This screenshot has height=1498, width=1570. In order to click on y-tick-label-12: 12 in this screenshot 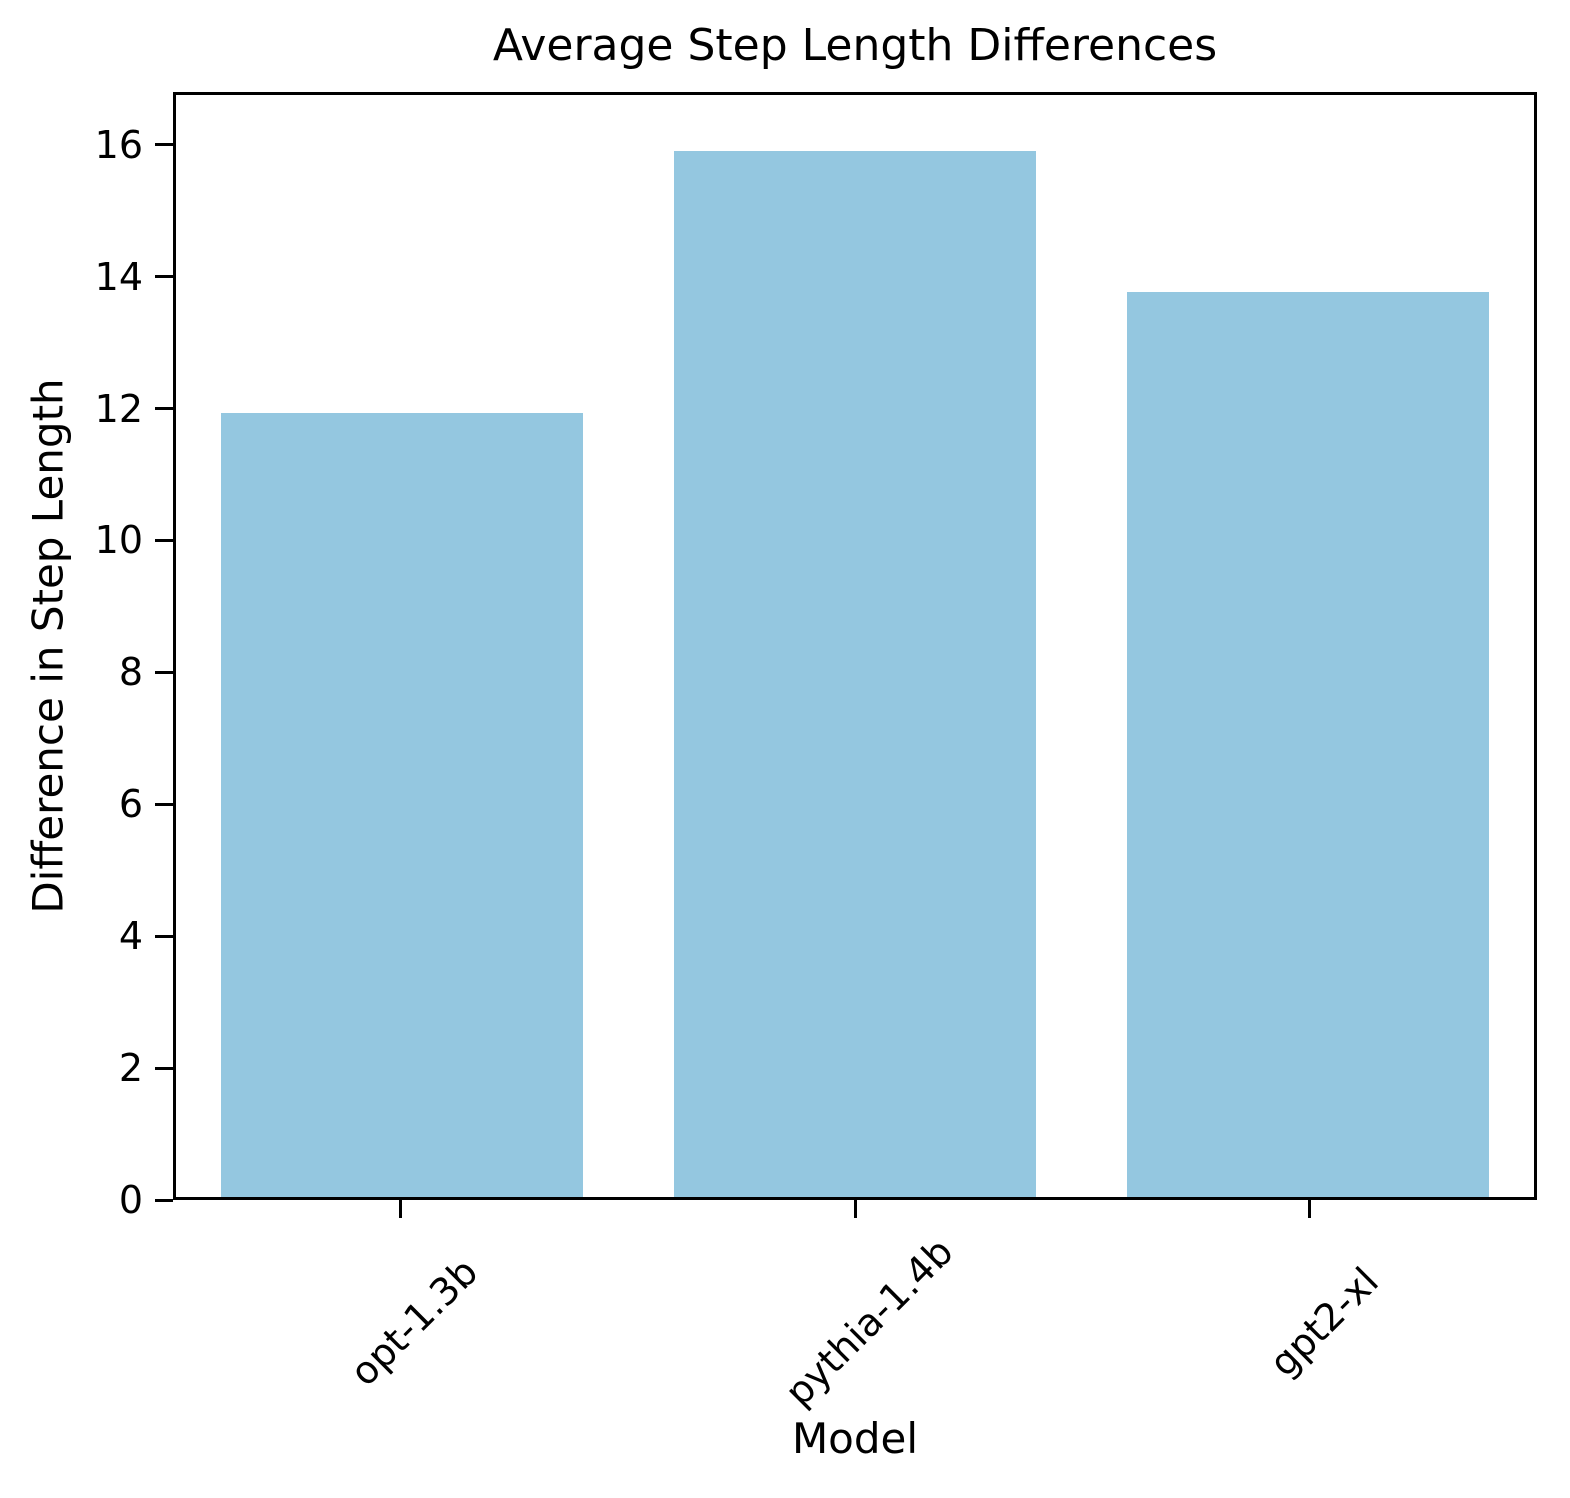, I will do `click(118, 408)`.